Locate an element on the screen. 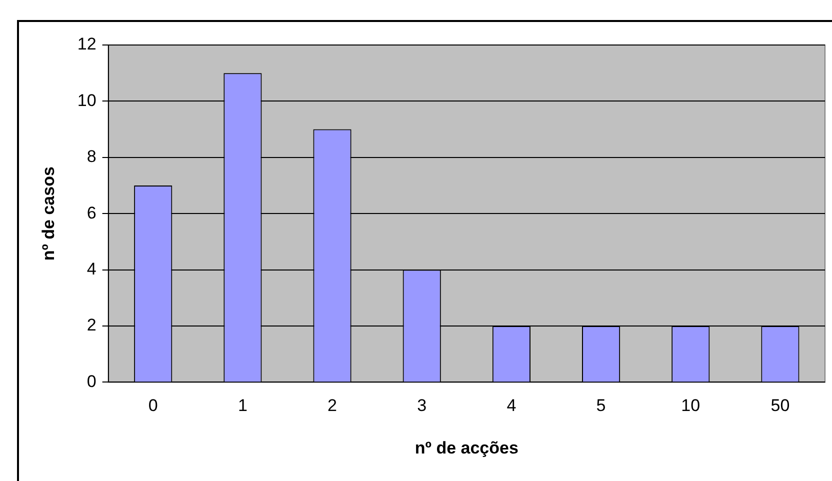 The height and width of the screenshot is (481, 832). x-tick-label: 2 is located at coordinates (333, 406).